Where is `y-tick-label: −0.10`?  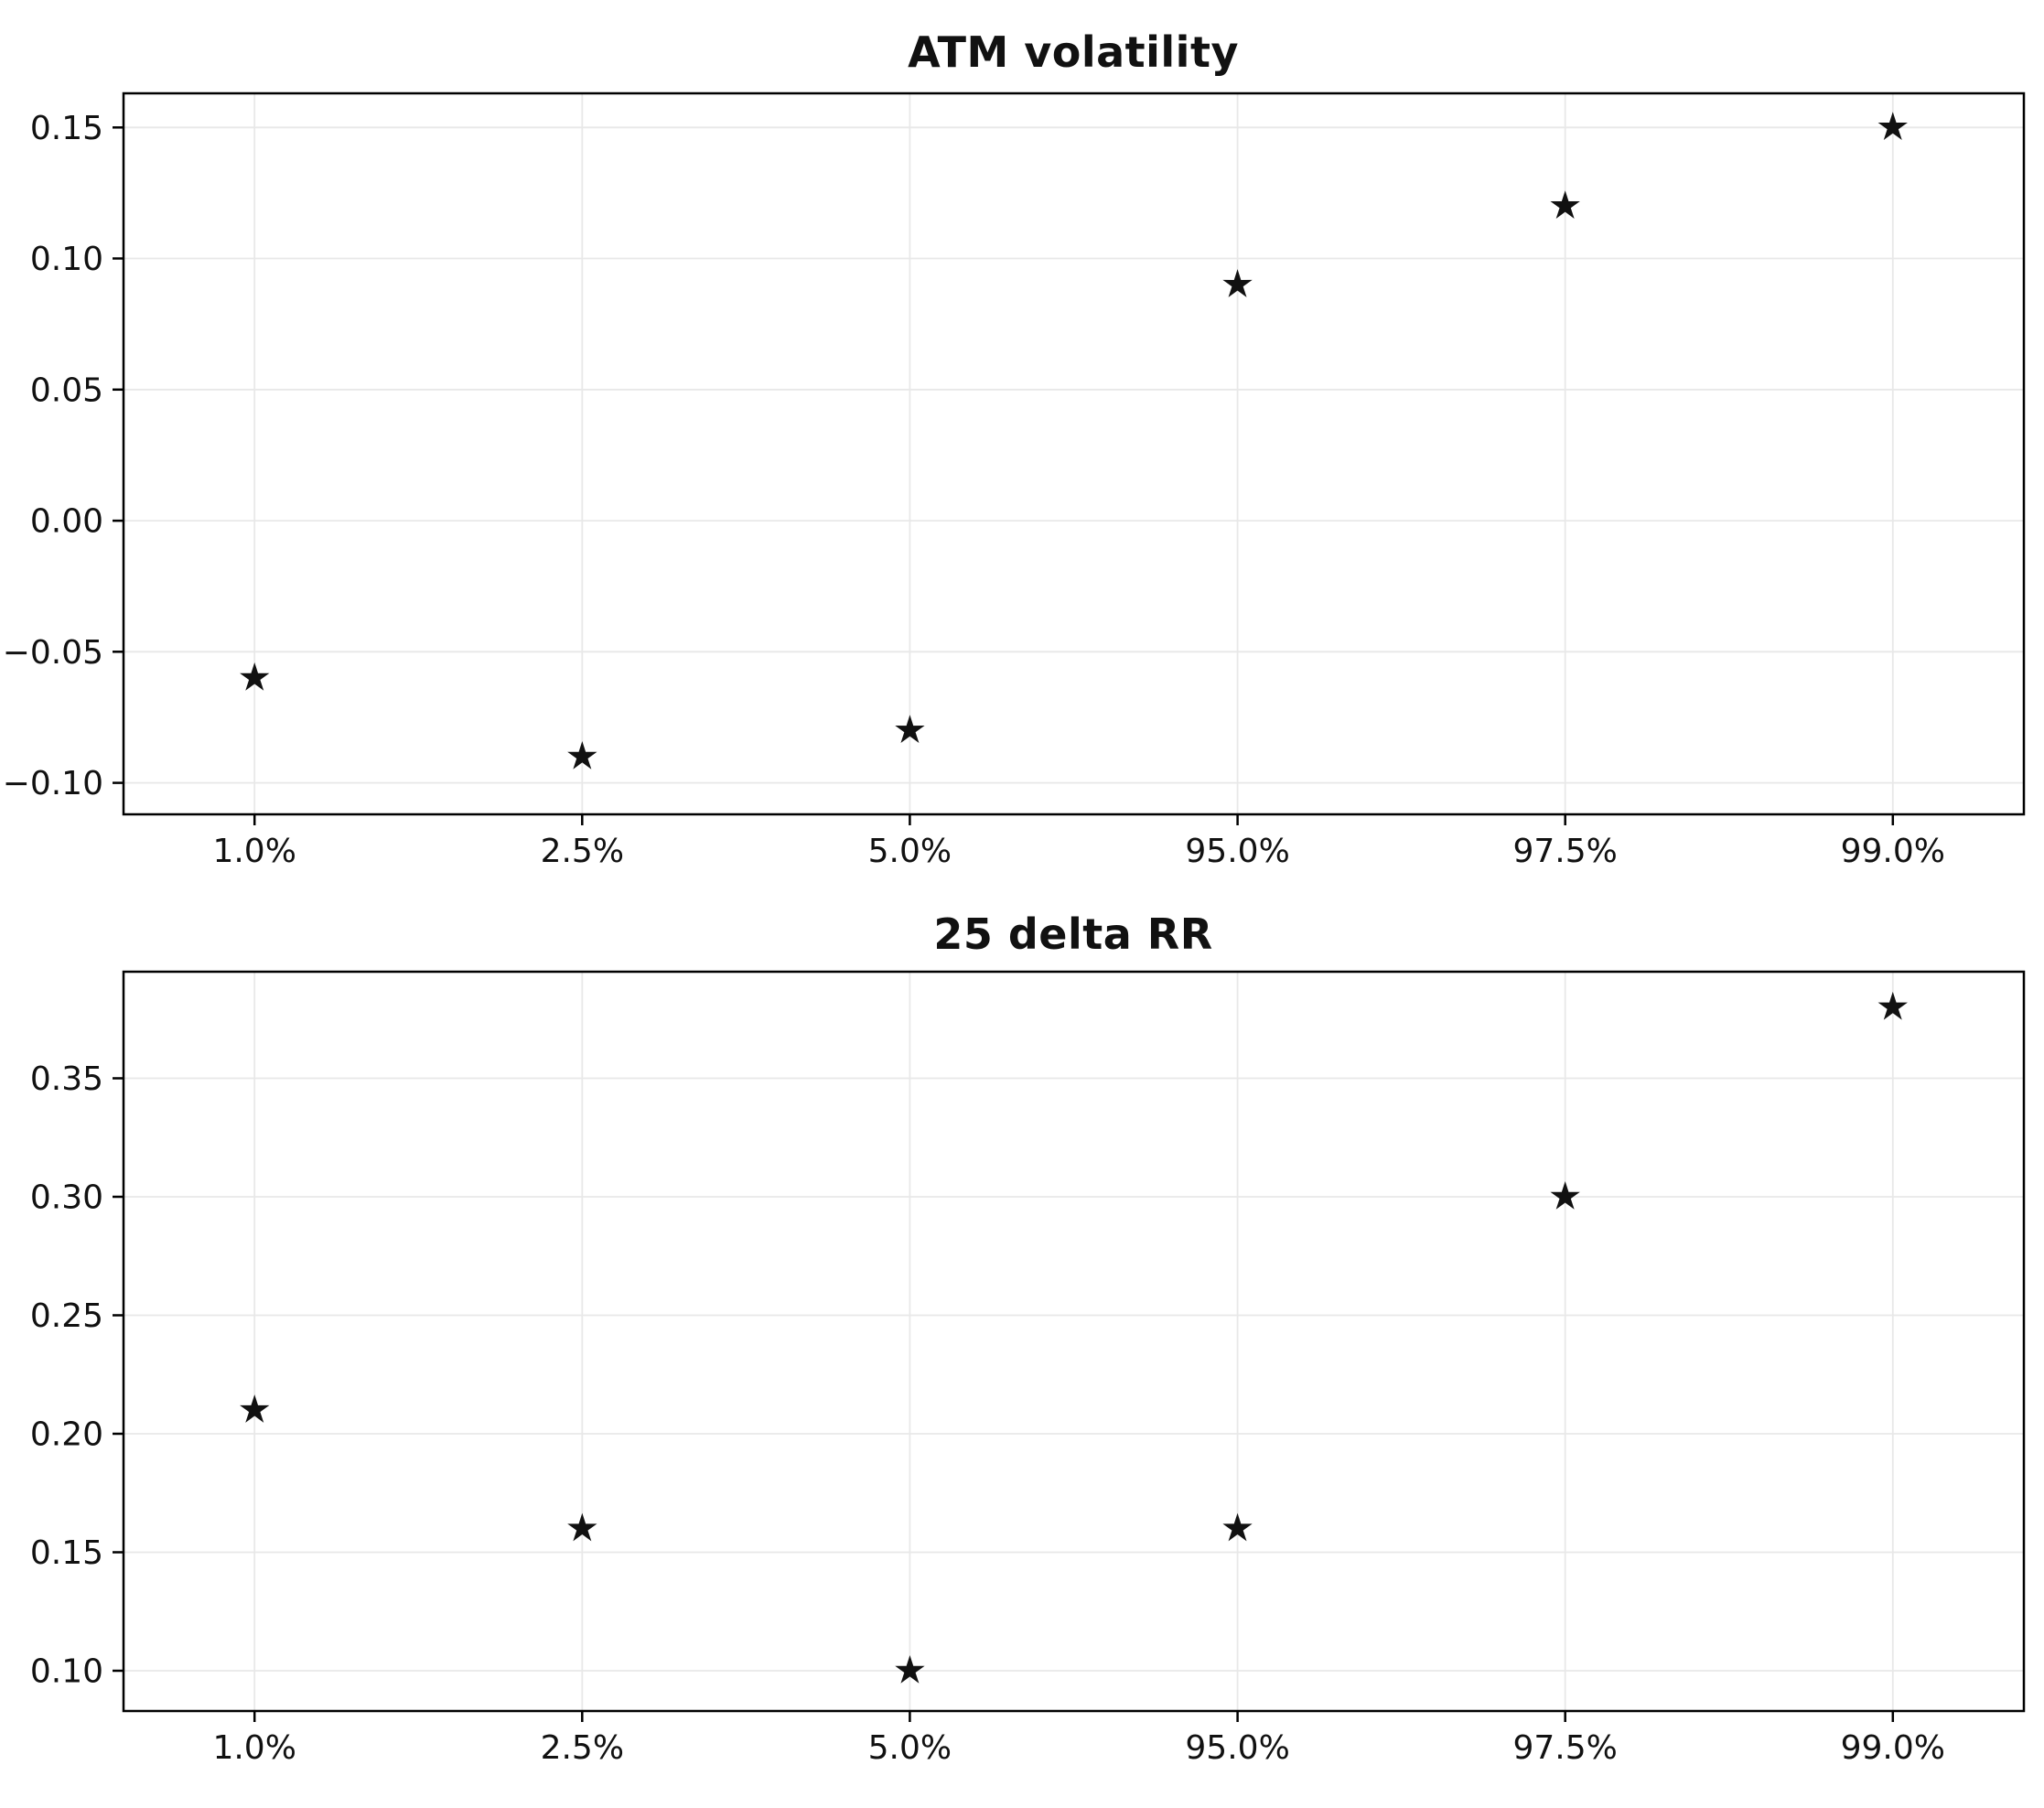 y-tick-label: −0.10 is located at coordinates (53, 783).